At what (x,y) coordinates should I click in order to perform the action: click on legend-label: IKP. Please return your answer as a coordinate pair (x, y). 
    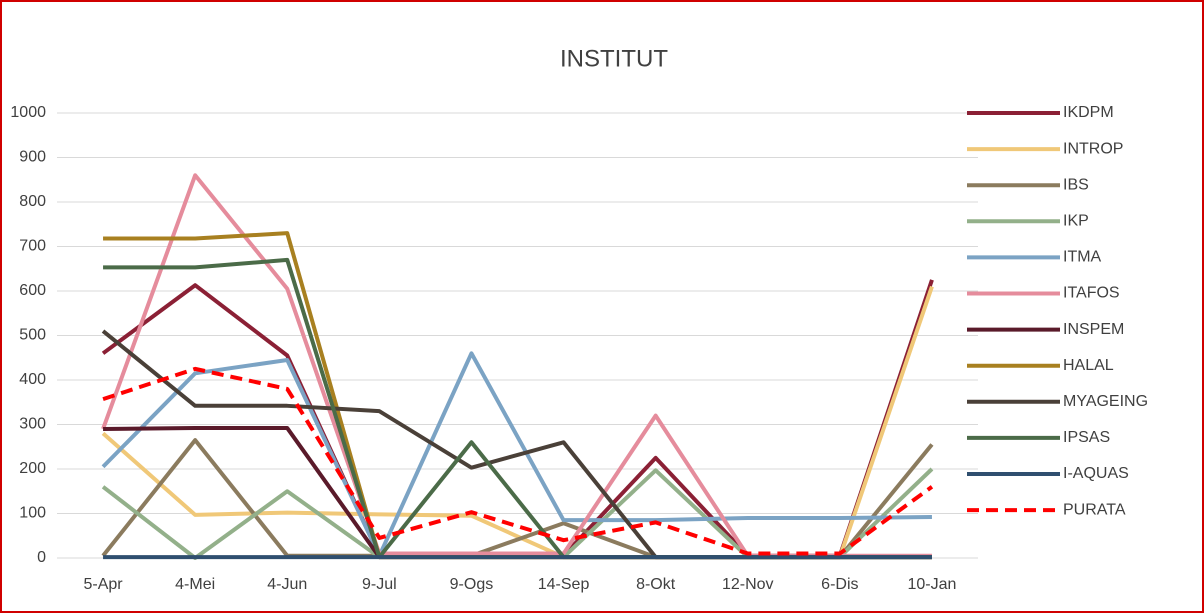
    Looking at the image, I should click on (1076, 221).